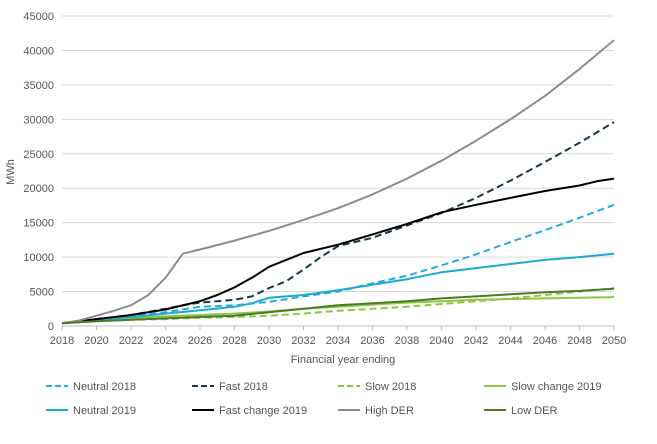 This screenshot has height=444, width=657. What do you see at coordinates (476, 341) in the screenshot?
I see `x-tick-label: 2042` at bounding box center [476, 341].